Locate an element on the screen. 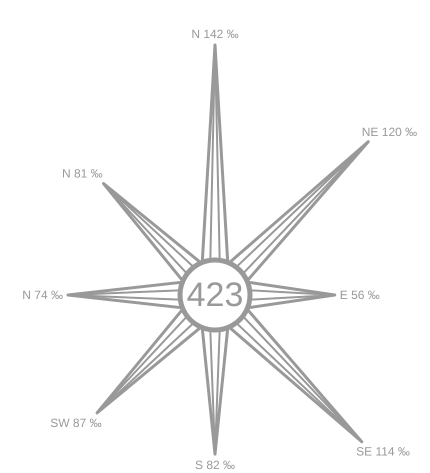 The image size is (430, 473). data-label: 82 ‰ is located at coordinates (221, 465).